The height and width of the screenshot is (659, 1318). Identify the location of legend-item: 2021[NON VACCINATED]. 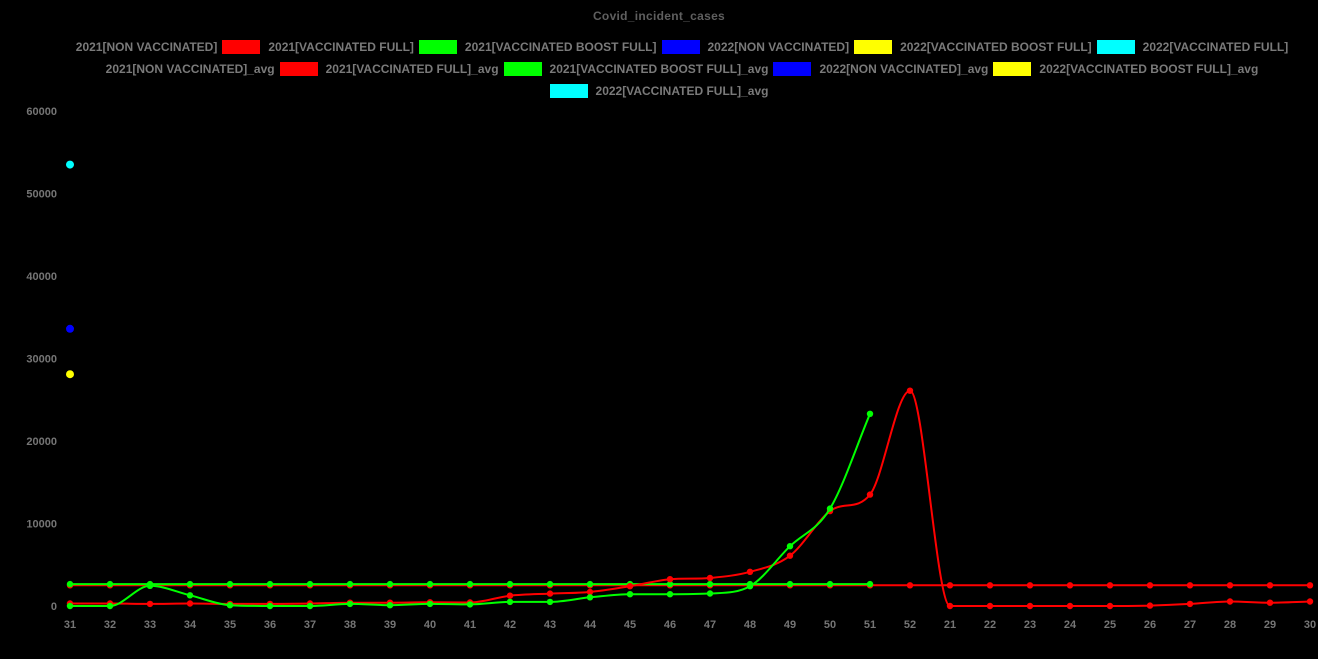
(123, 47).